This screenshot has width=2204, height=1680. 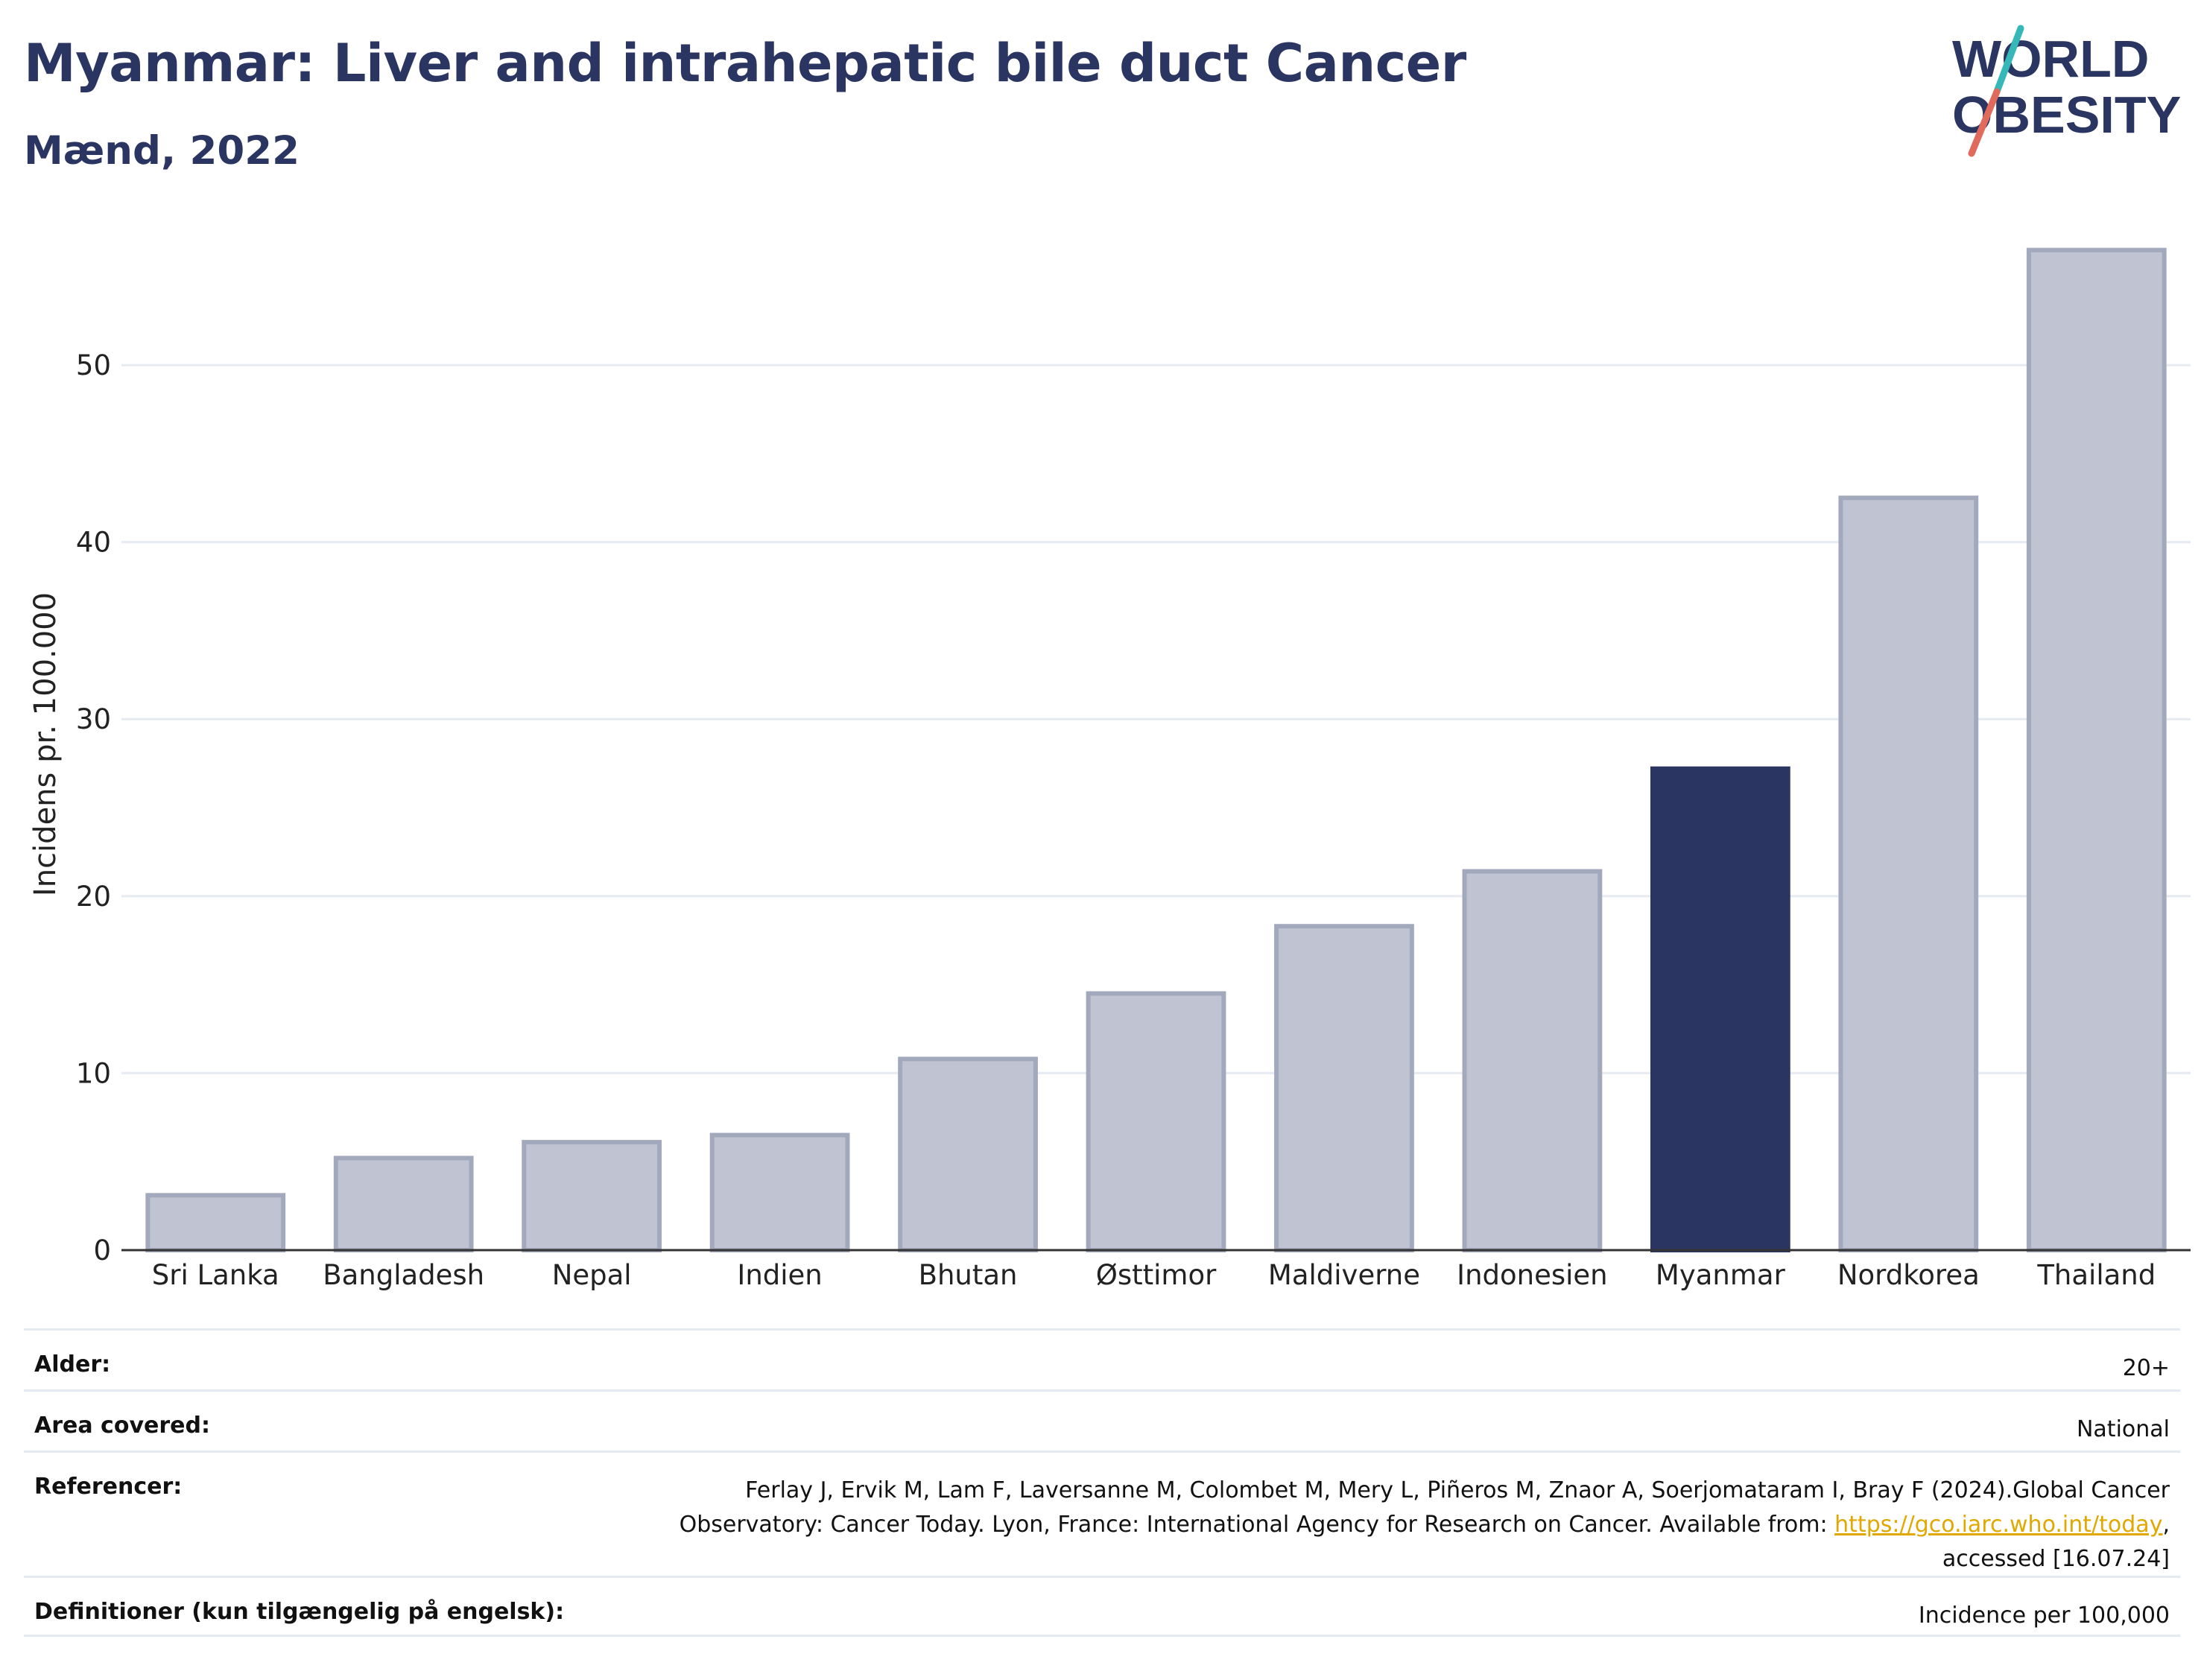 What do you see at coordinates (93, 365) in the screenshot?
I see `y-tick-label: 50` at bounding box center [93, 365].